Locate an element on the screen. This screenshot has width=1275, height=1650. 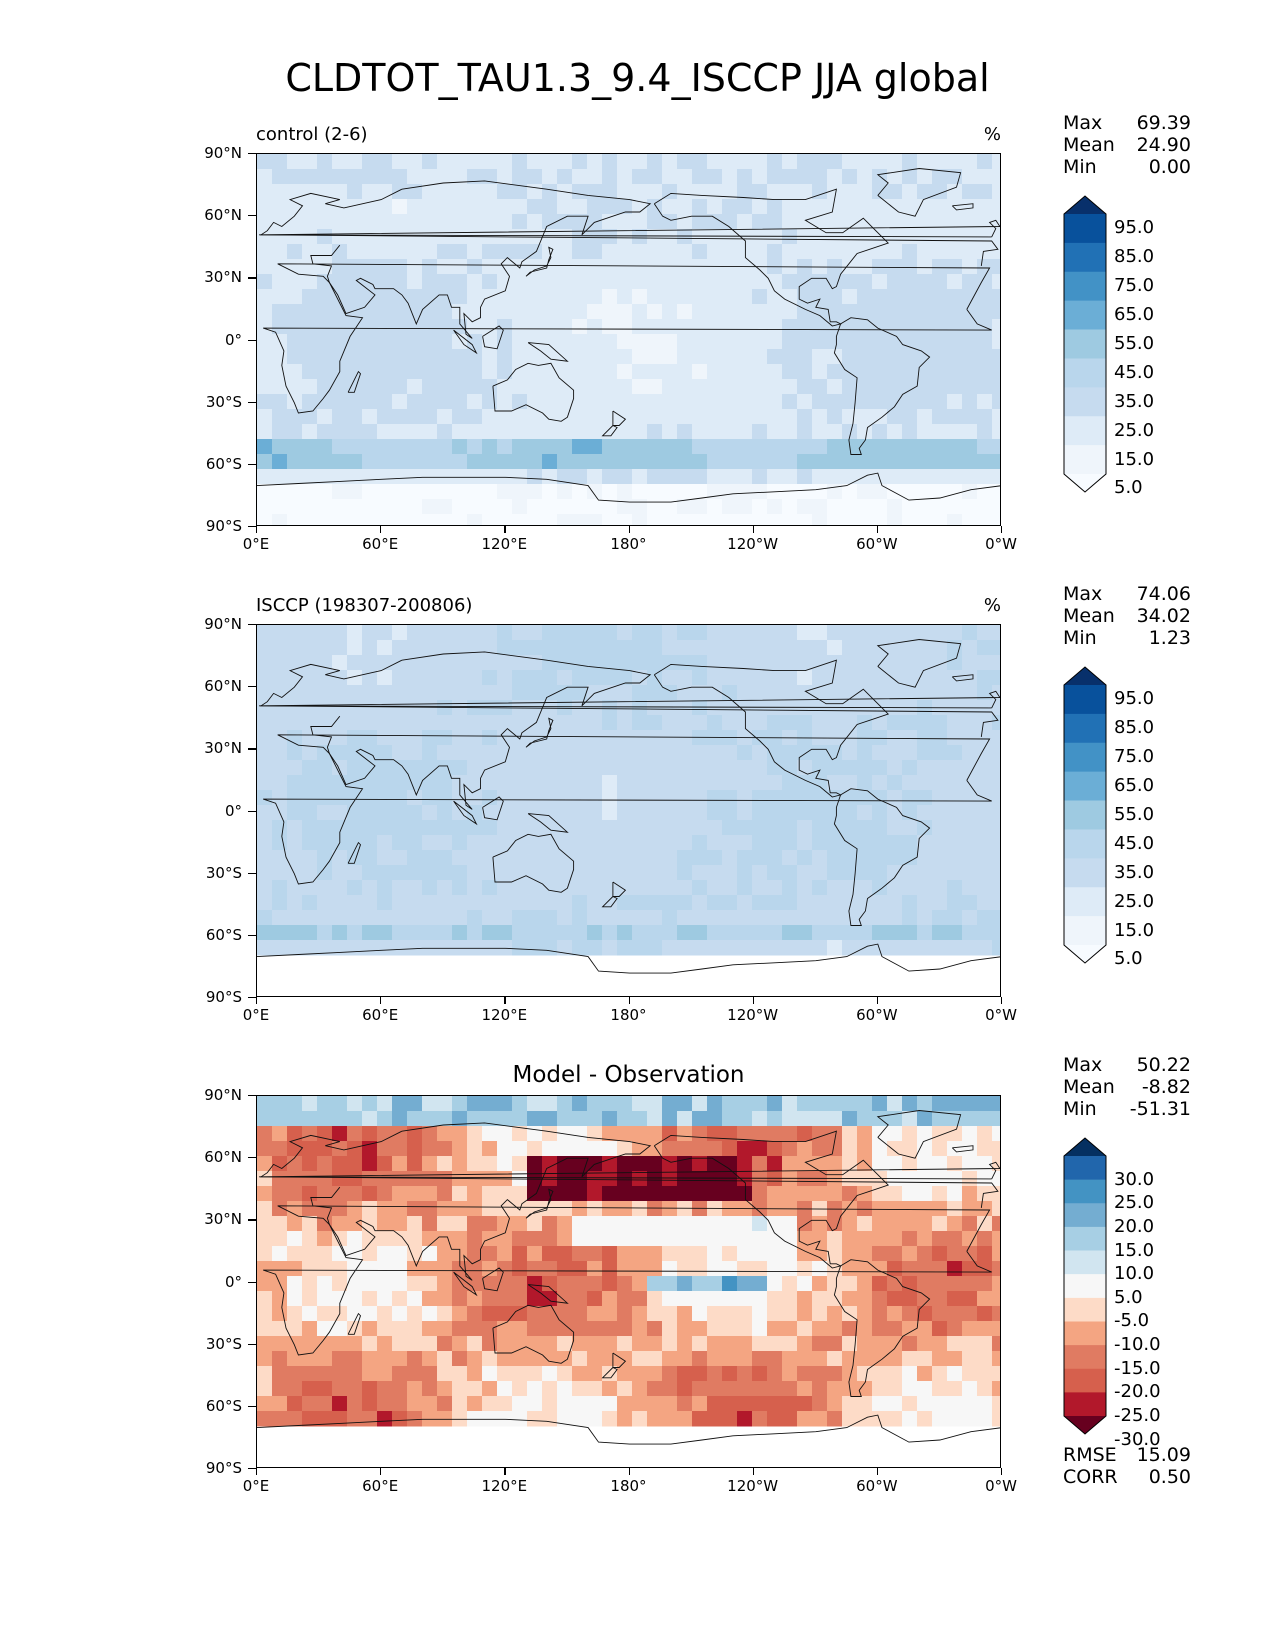
lat-tick-label: 90°S is located at coordinates (223, 1468).